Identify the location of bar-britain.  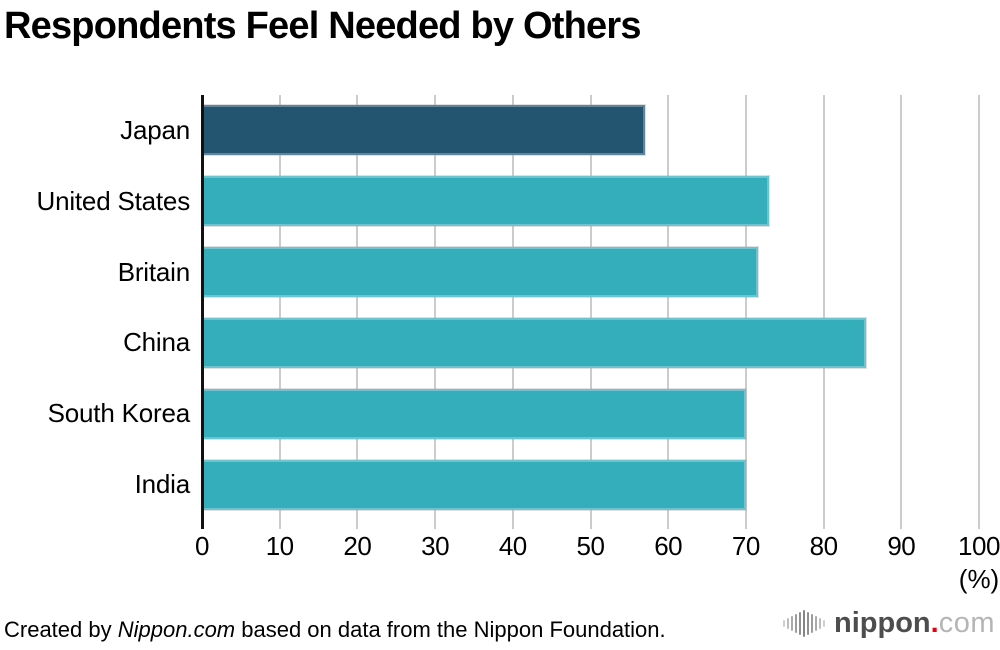
(480, 272).